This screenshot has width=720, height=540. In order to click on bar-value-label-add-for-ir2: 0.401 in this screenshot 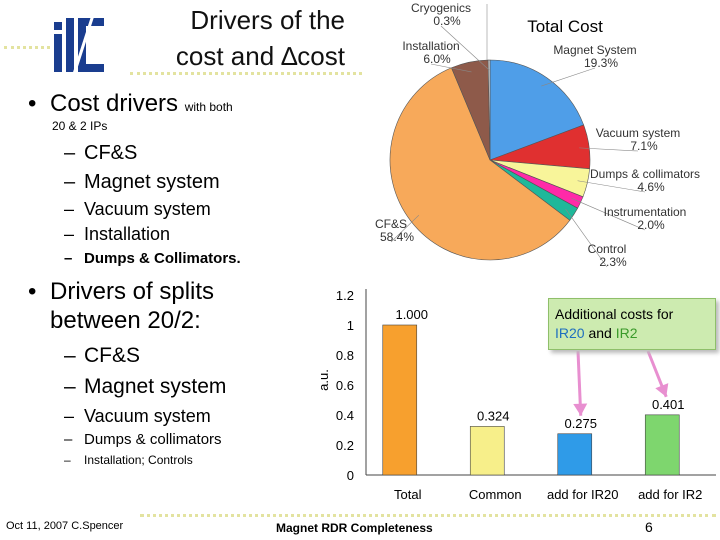, I will do `click(668, 404)`.